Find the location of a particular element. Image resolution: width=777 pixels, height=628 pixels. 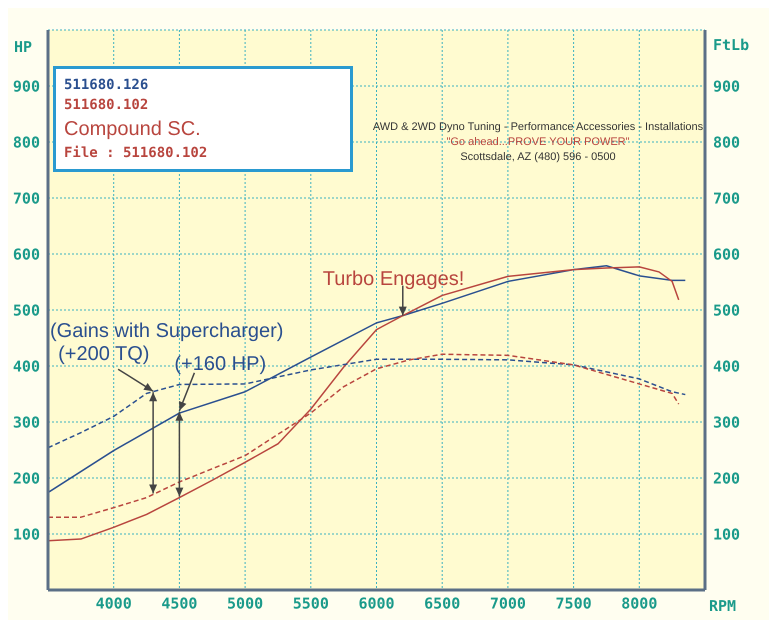

y-axis-title: HP is located at coordinates (23, 47).